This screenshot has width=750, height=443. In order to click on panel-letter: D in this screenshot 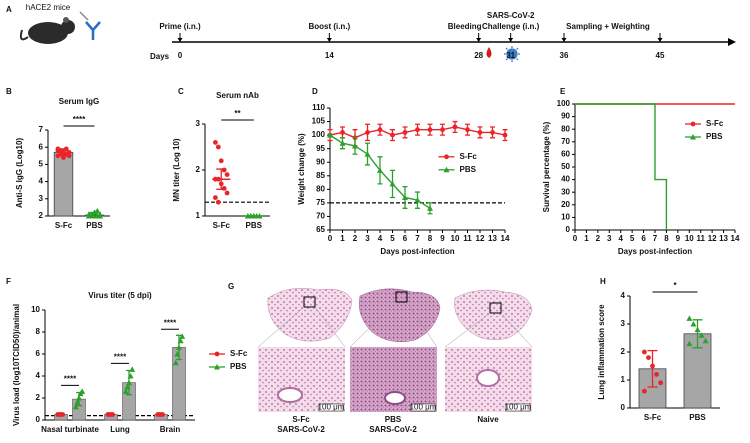, I will do `click(315, 91)`.